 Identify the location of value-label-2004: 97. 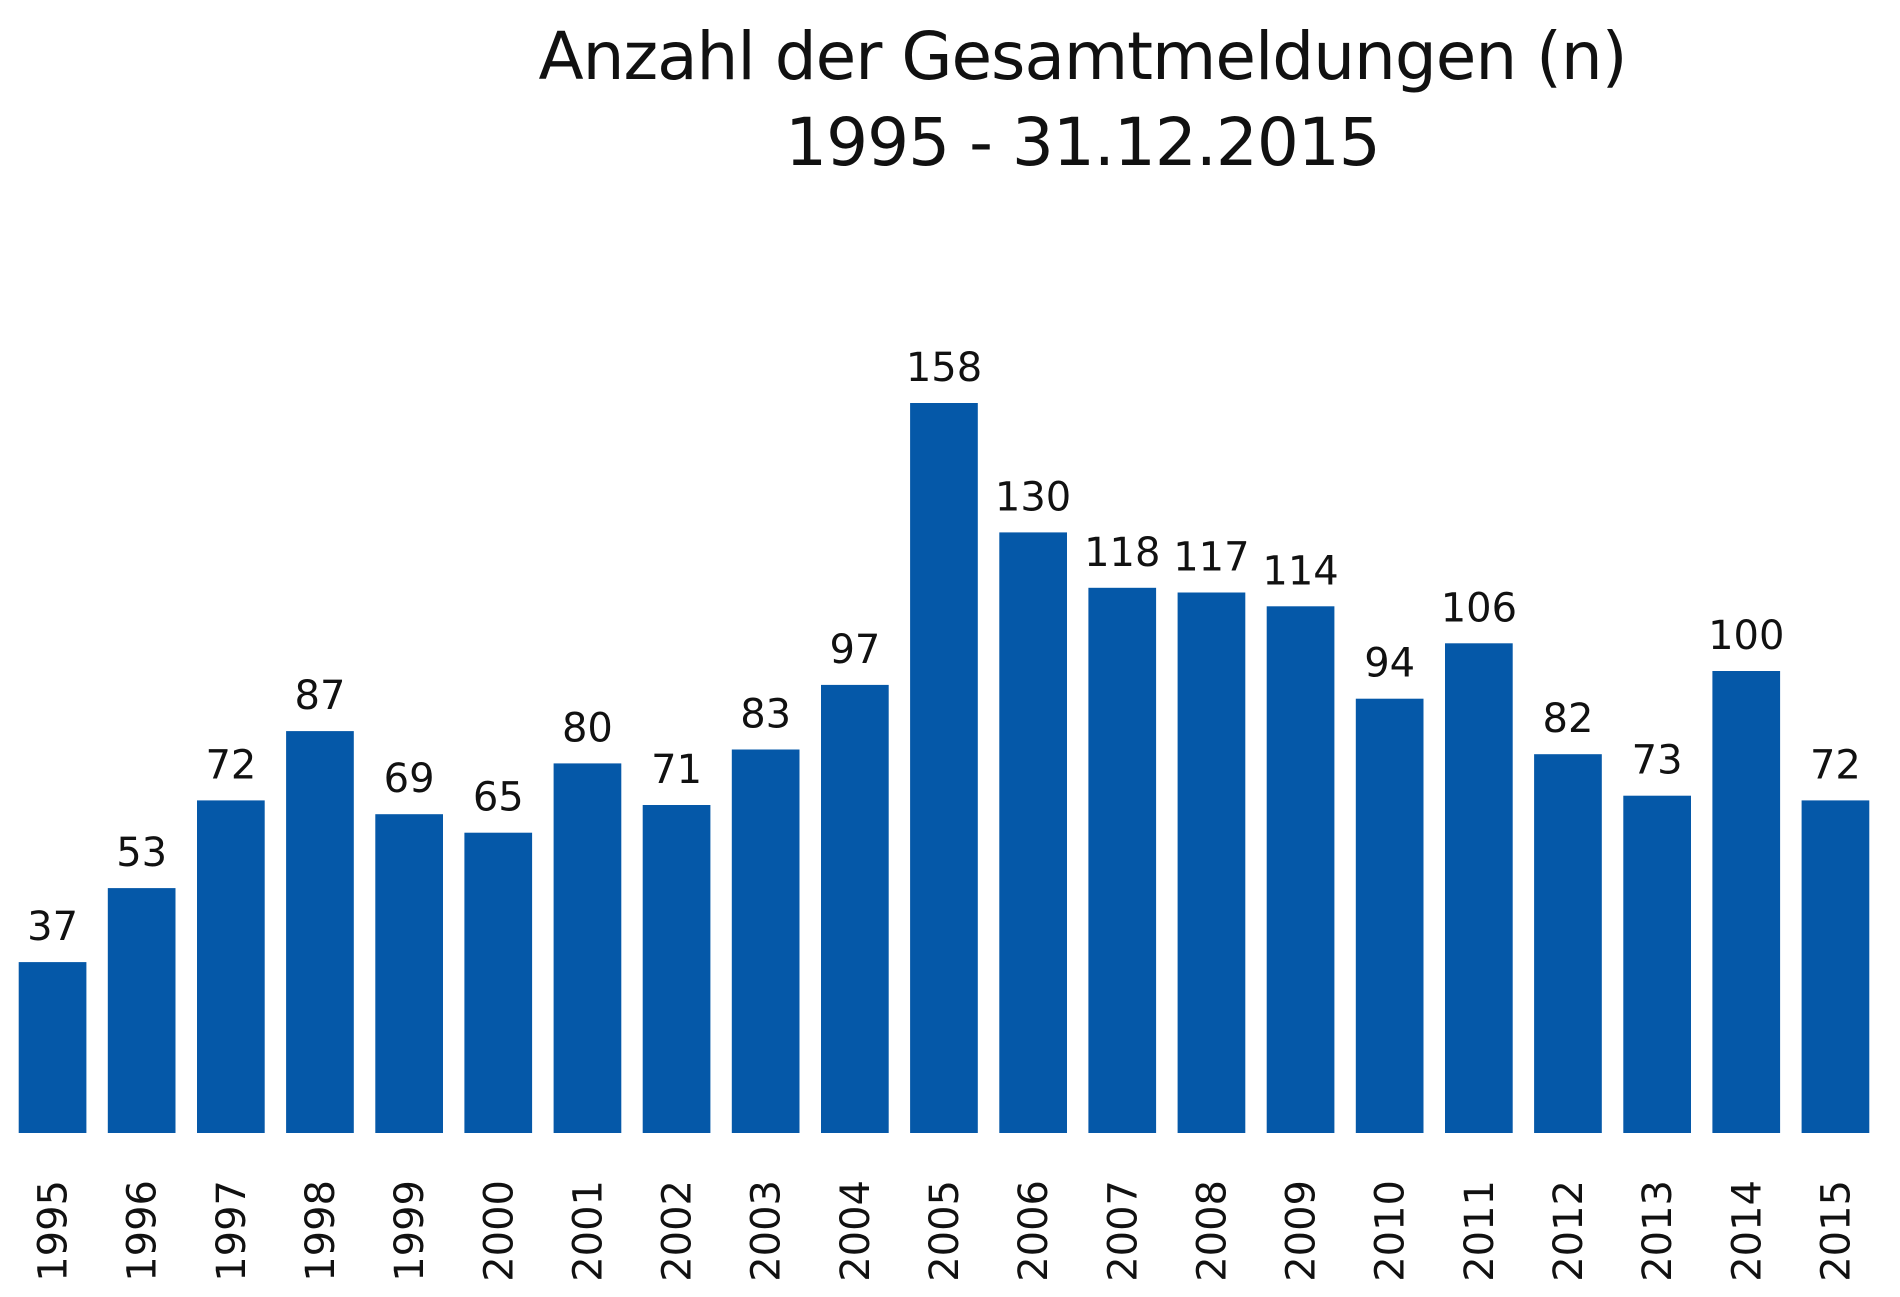
(854, 650).